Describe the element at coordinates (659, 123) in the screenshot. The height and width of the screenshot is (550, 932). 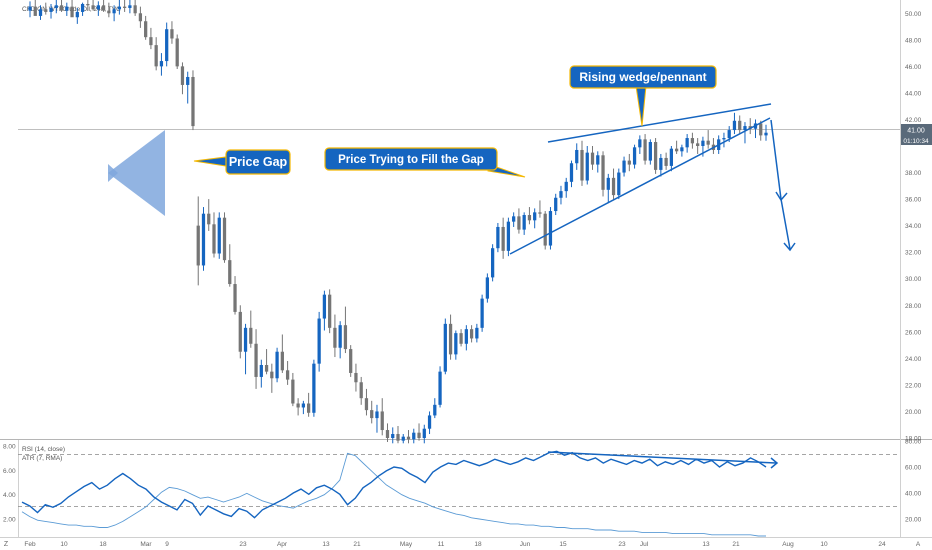
I see `wedge-upper-line` at that location.